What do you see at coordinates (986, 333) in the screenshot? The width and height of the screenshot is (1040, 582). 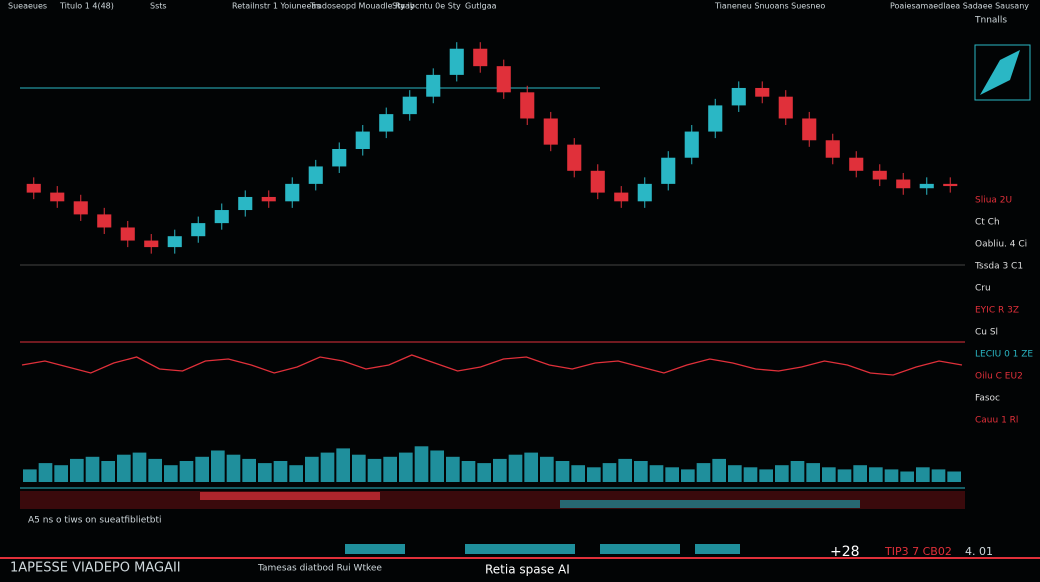 I see `panel-item: Cu Sl` at bounding box center [986, 333].